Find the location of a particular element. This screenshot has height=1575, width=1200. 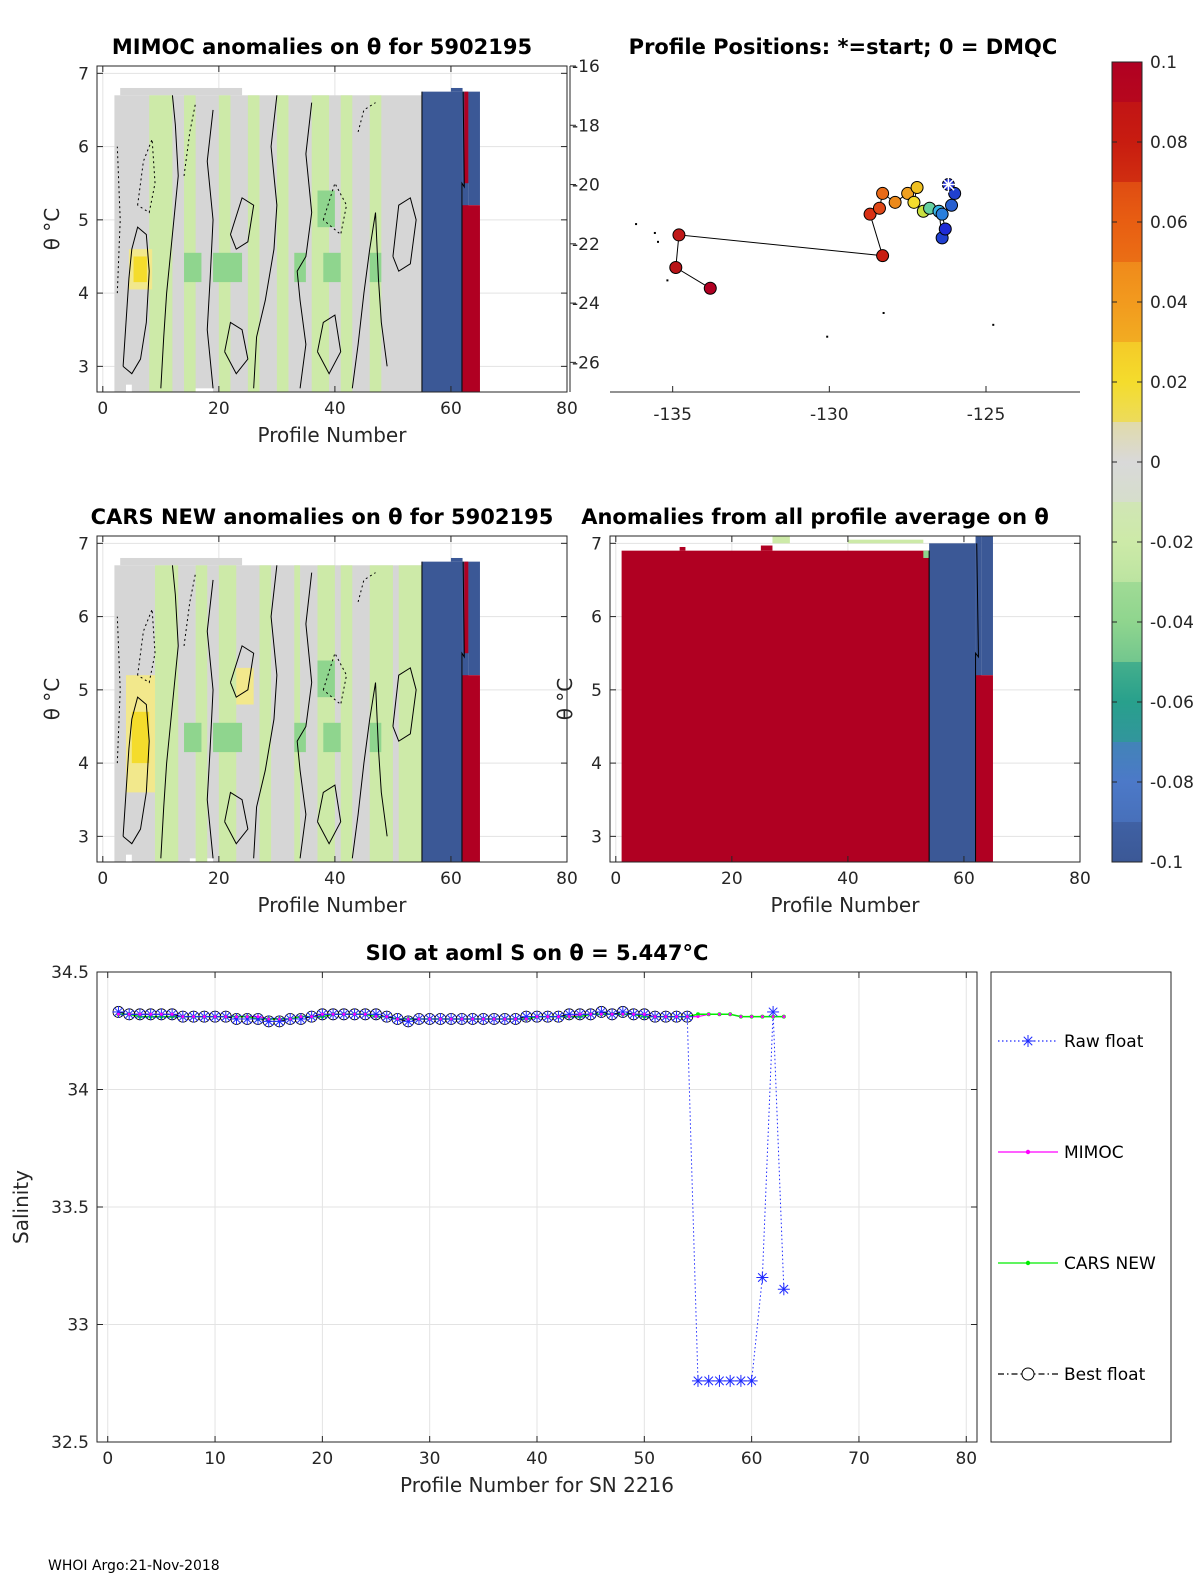

colorbar-tick-label: 0.02 is located at coordinates (1169, 383).